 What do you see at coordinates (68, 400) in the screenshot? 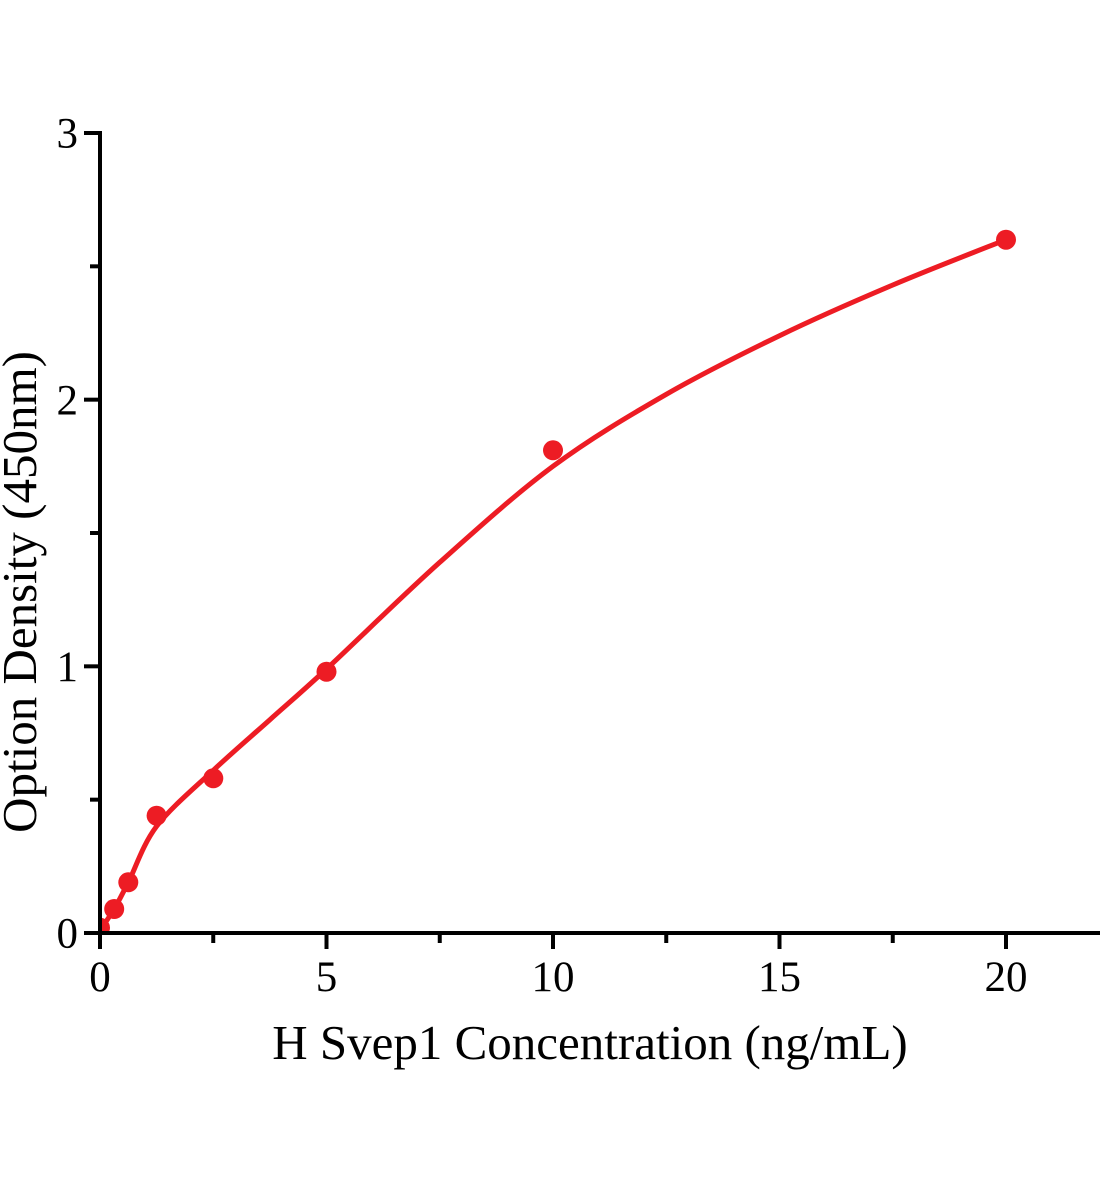
I see `y-tick-label: 2` at bounding box center [68, 400].